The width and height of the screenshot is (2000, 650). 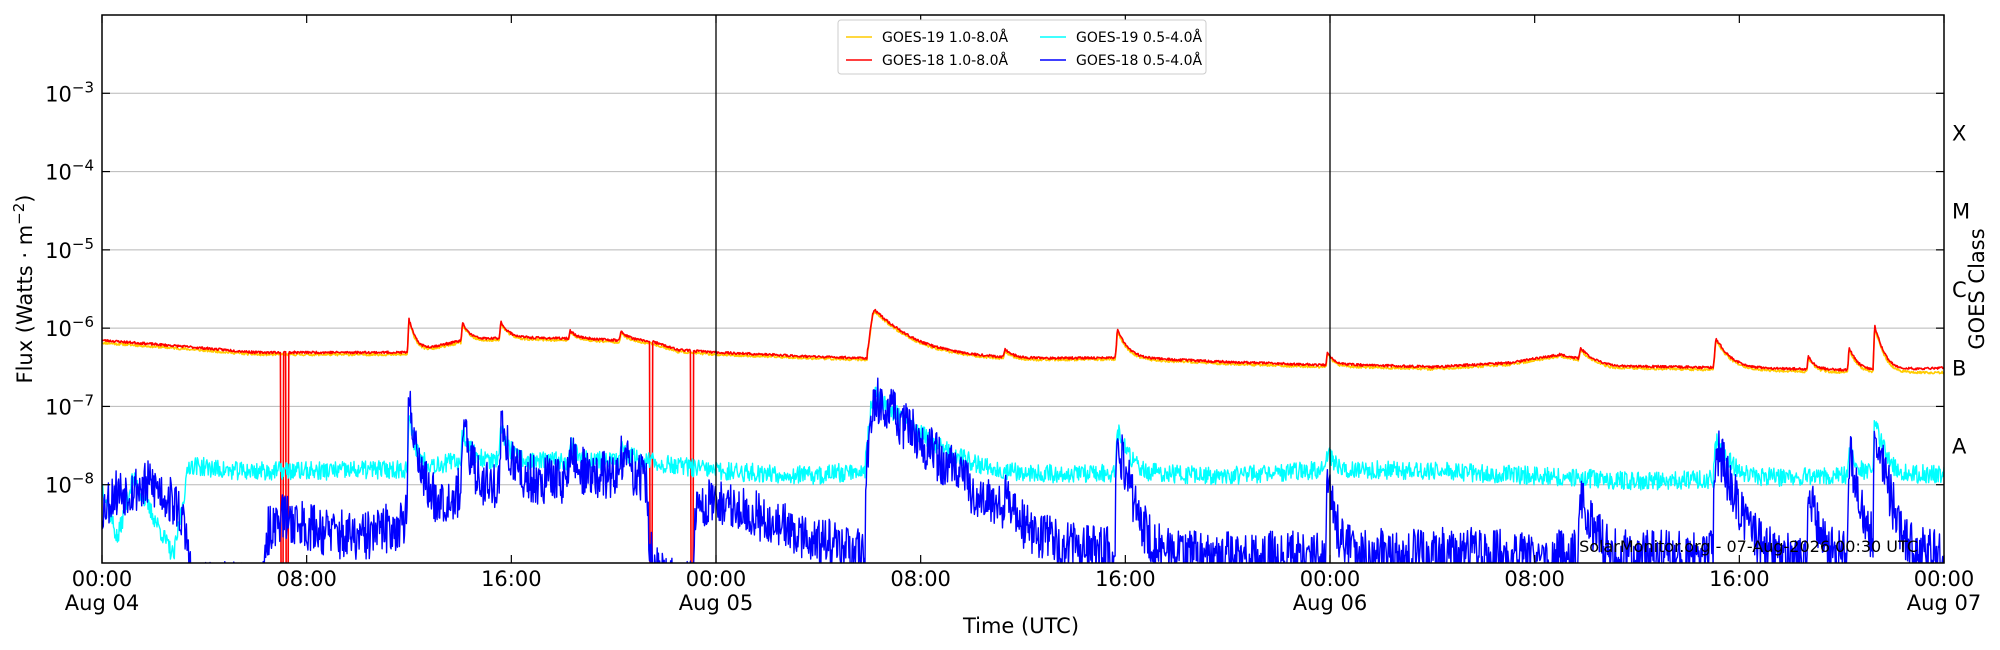 What do you see at coordinates (1977, 288) in the screenshot?
I see `goes-class-axis-title: GOES Class` at bounding box center [1977, 288].